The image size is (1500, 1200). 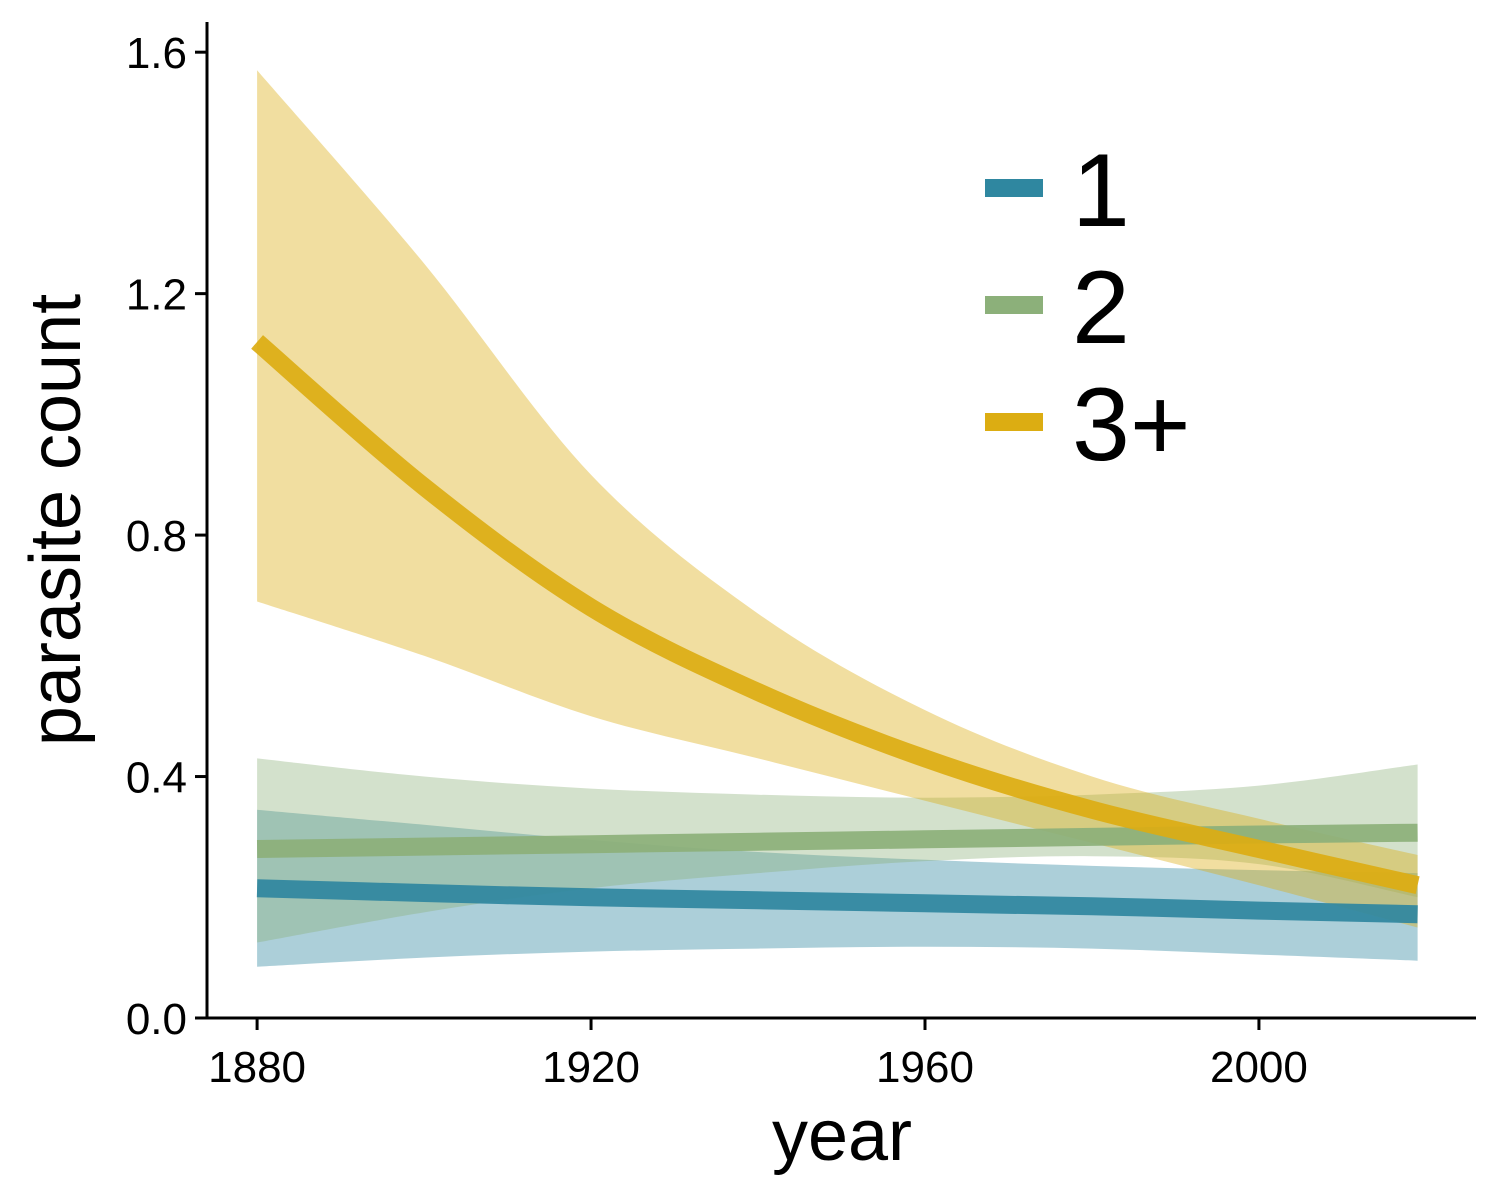 What do you see at coordinates (1259, 1067) in the screenshot?
I see `x-tick-label: 2000` at bounding box center [1259, 1067].